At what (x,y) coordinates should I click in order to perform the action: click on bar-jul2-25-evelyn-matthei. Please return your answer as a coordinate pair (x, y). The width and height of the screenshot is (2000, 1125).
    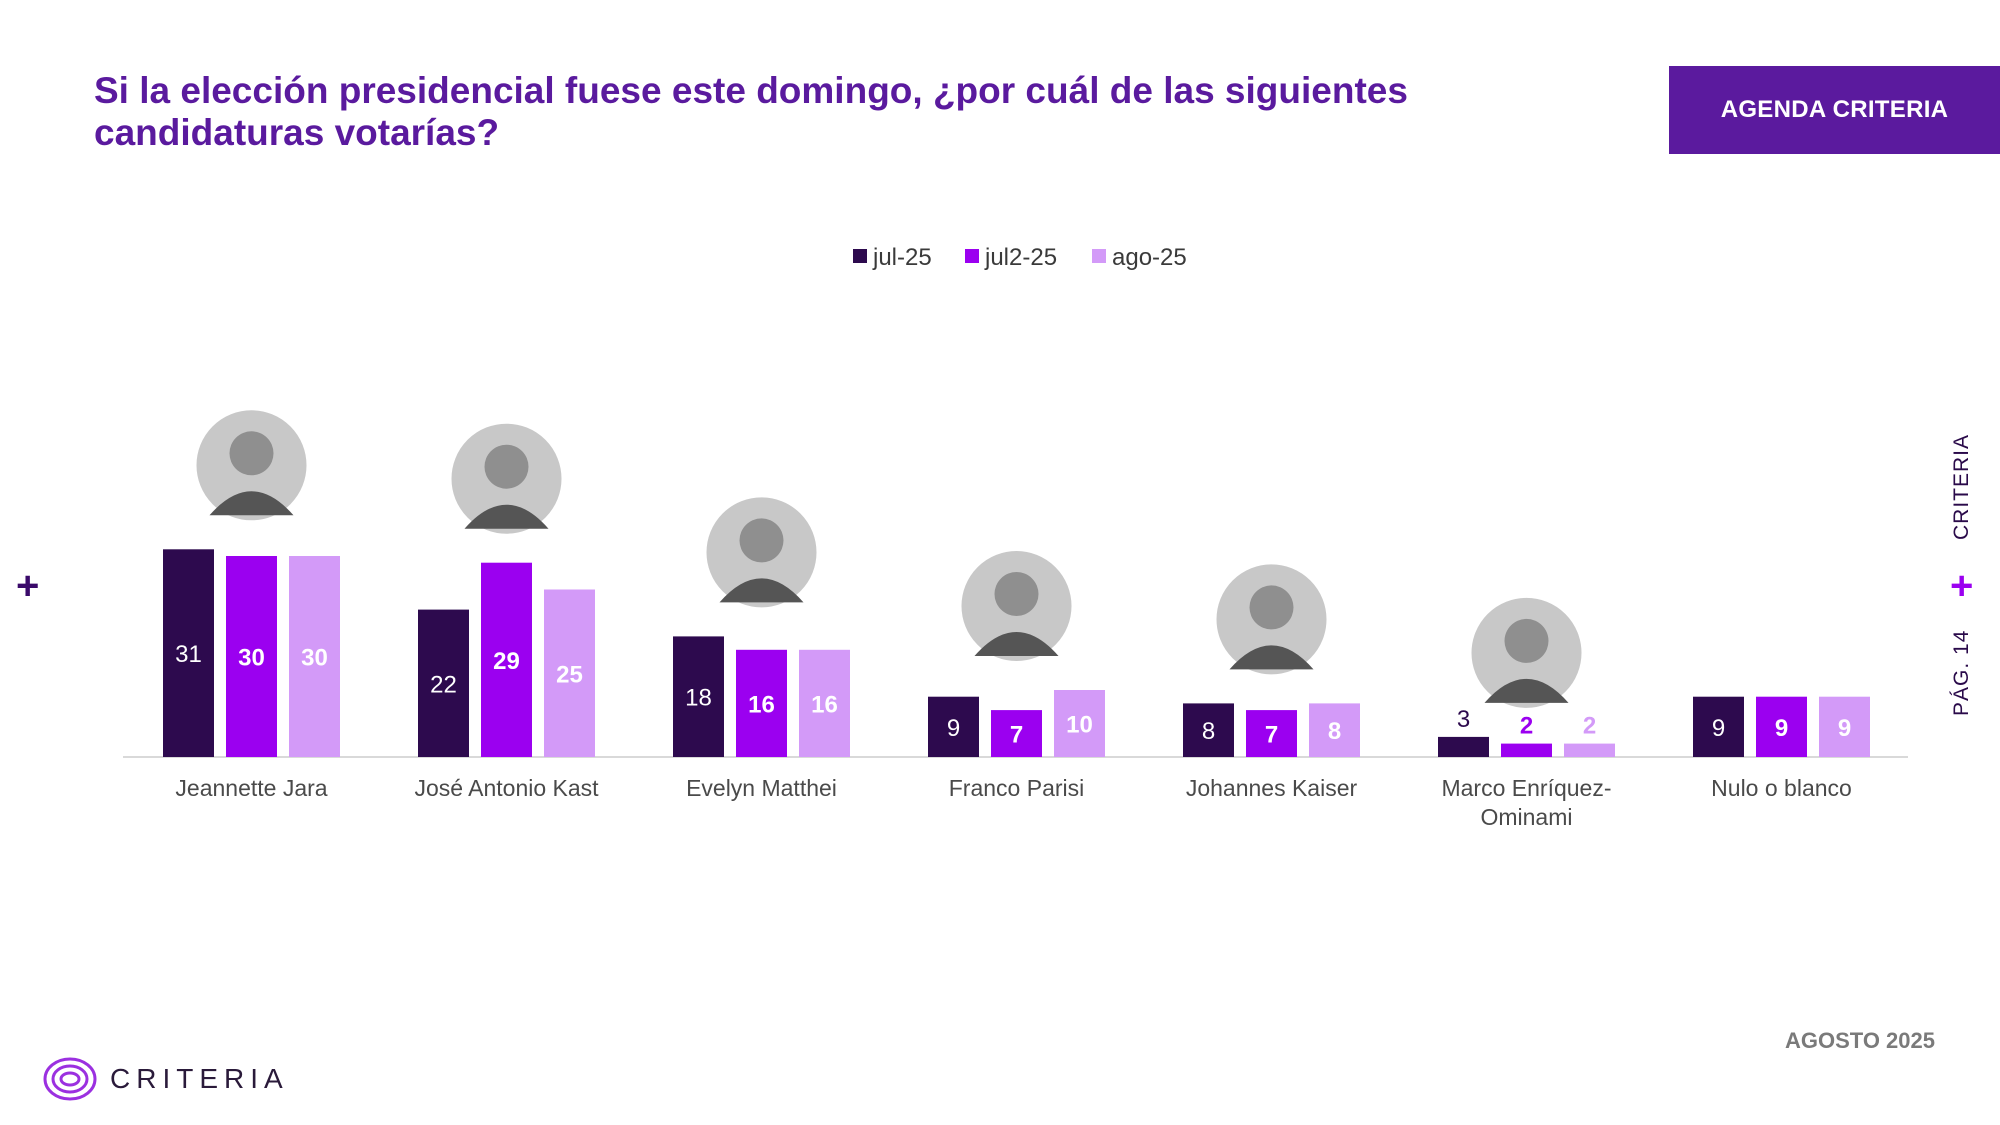
    Looking at the image, I should click on (761, 703).